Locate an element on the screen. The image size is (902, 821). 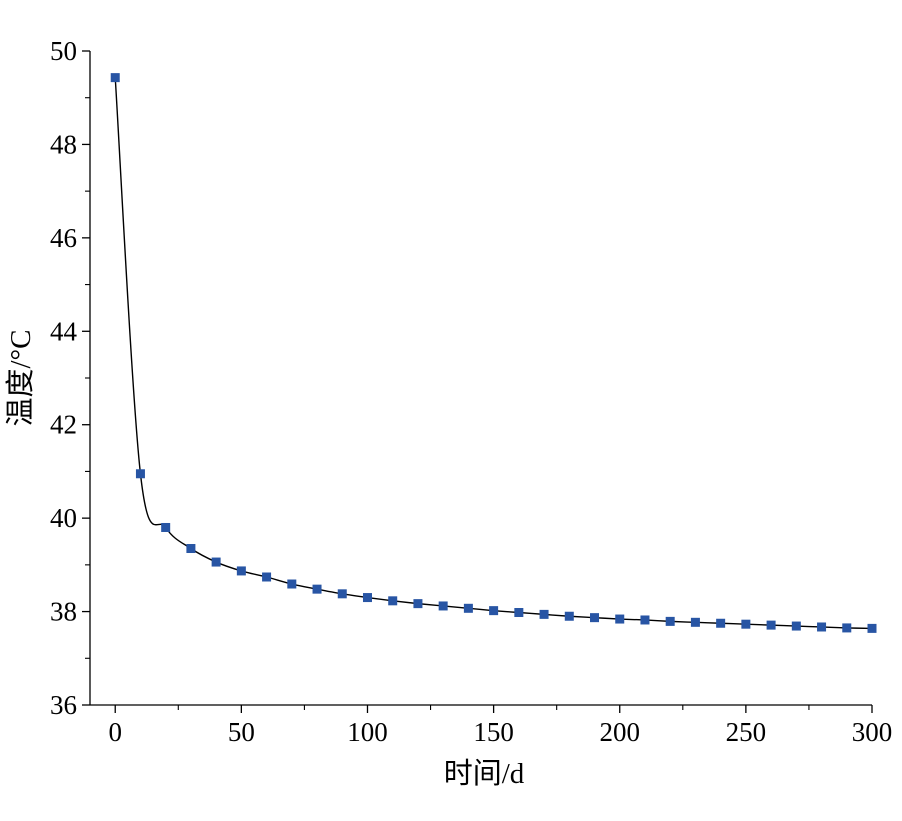
x-tick-label: 150 is located at coordinates (493, 732).